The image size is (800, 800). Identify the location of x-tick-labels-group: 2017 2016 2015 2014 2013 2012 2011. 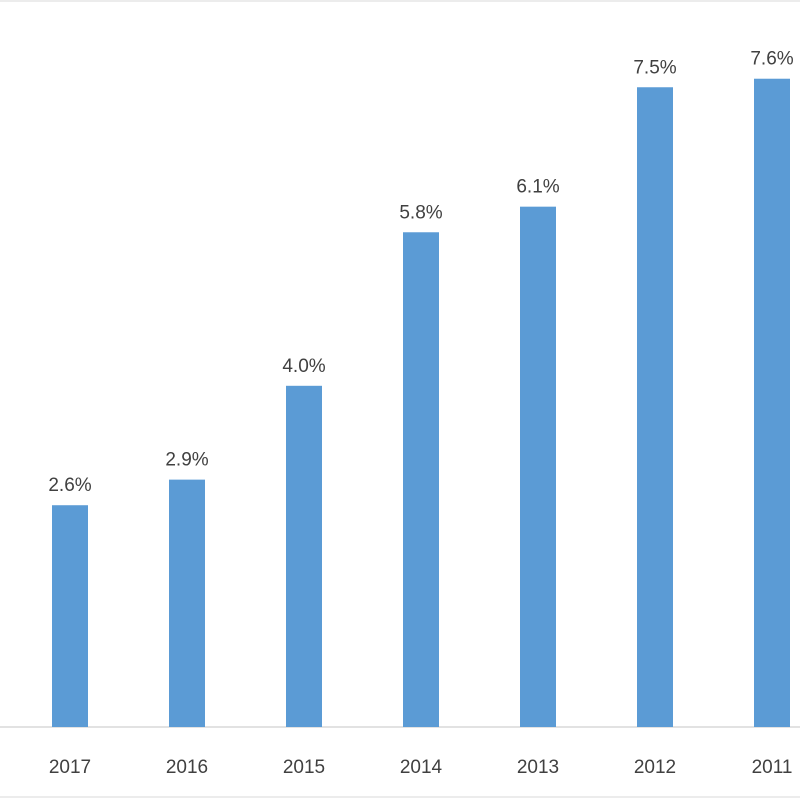
(421, 767).